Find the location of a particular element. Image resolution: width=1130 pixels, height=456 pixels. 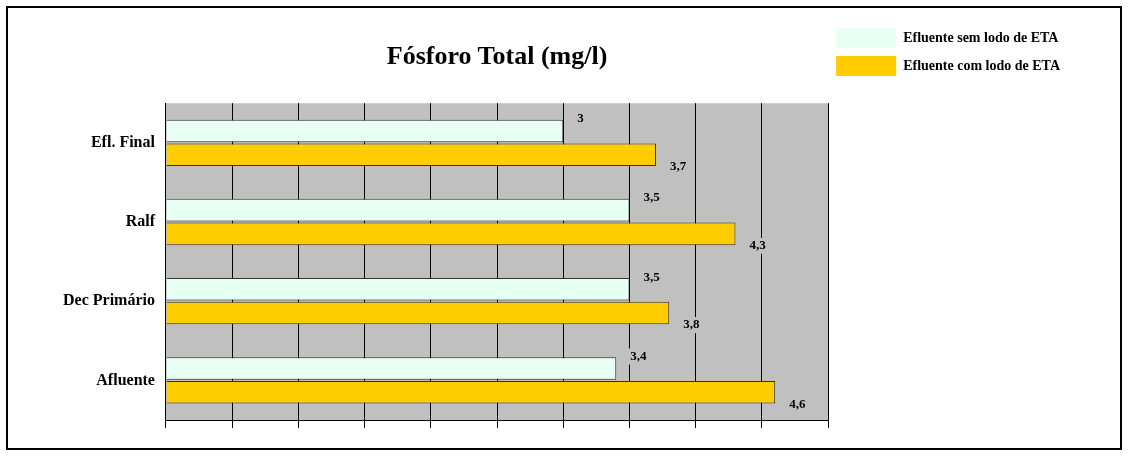

legend-label: Efluente sem lodo de ETA is located at coordinates (981, 37).